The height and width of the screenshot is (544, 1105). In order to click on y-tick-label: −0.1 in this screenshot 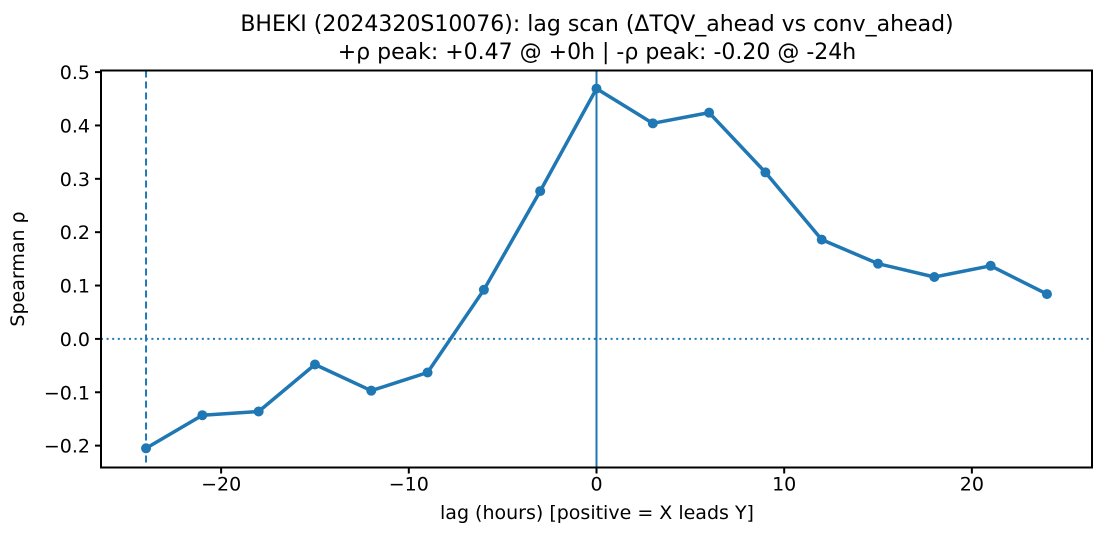, I will do `click(67, 393)`.